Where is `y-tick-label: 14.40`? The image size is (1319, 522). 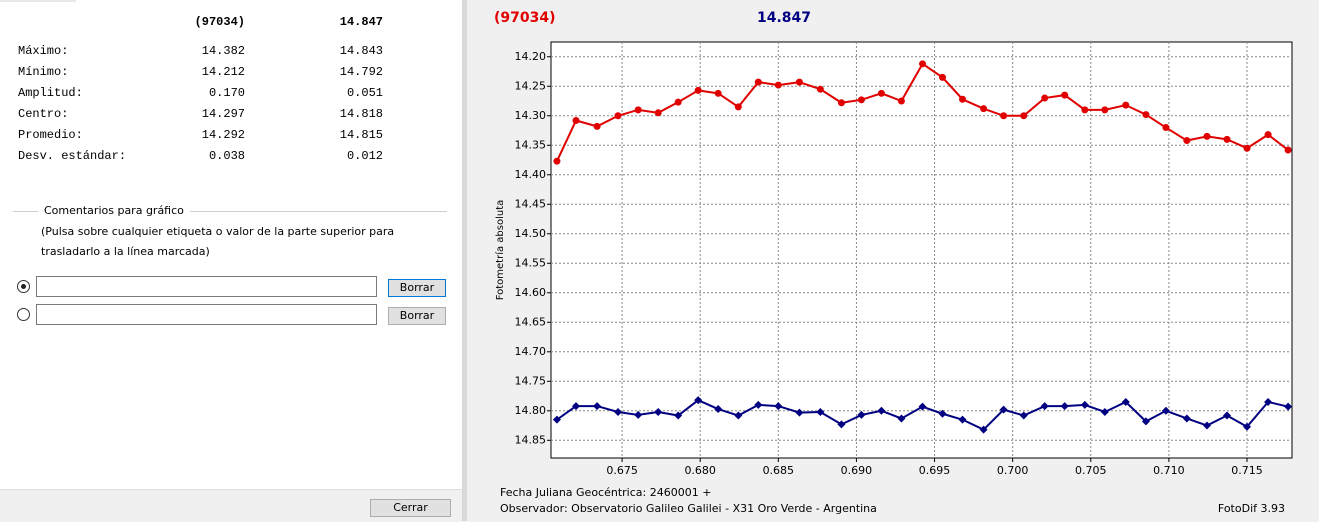 y-tick-label: 14.40 is located at coordinates (531, 174).